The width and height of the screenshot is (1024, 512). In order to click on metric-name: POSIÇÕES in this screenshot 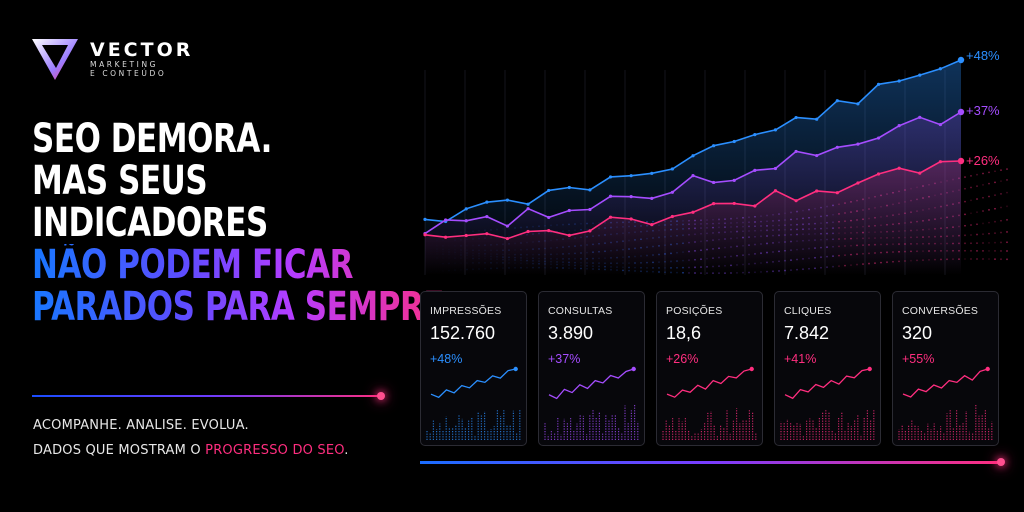, I will do `click(694, 311)`.